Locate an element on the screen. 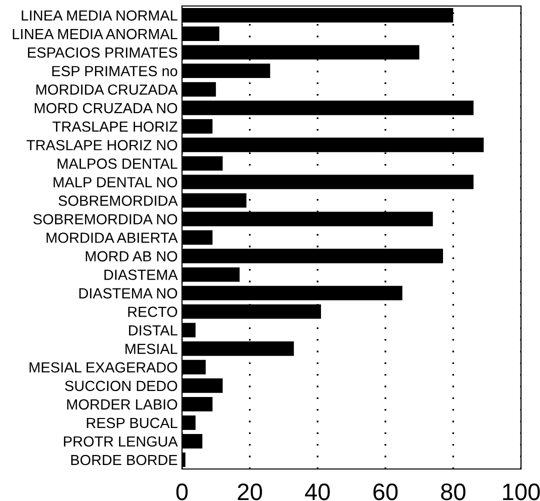  y-tick-label: RECTO is located at coordinates (153, 312).